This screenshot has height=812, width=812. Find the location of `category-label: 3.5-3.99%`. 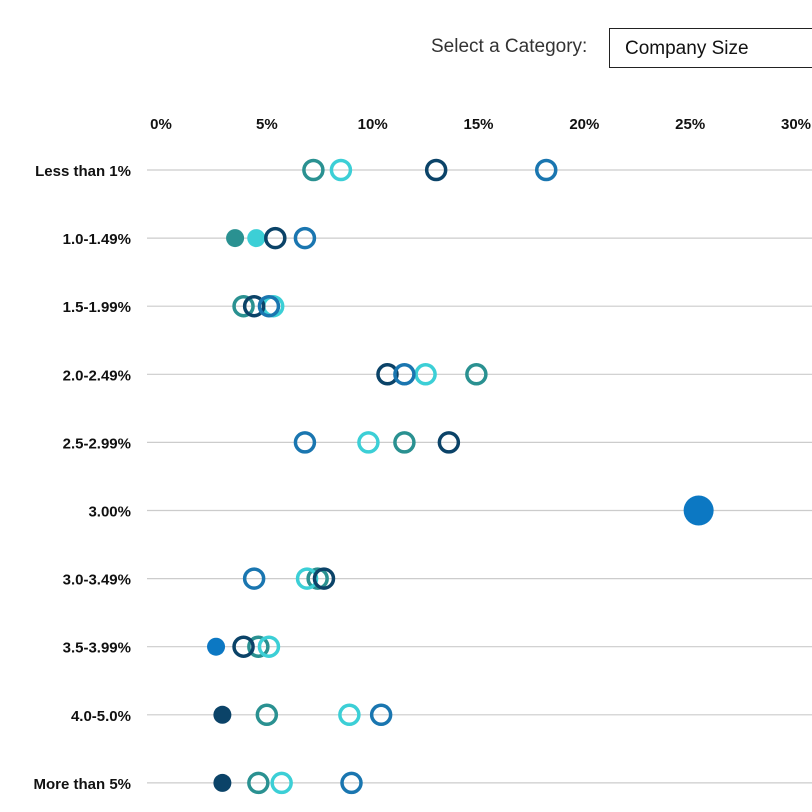

category-label: 3.5-3.99% is located at coordinates (97, 648).